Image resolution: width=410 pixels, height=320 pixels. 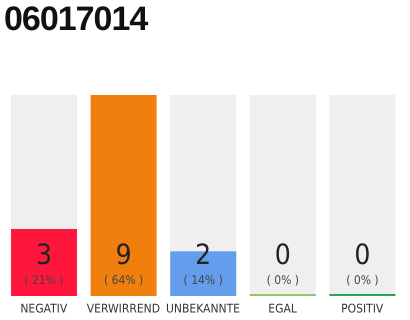 I want to click on annotation: ( 64% ), so click(x=124, y=280).